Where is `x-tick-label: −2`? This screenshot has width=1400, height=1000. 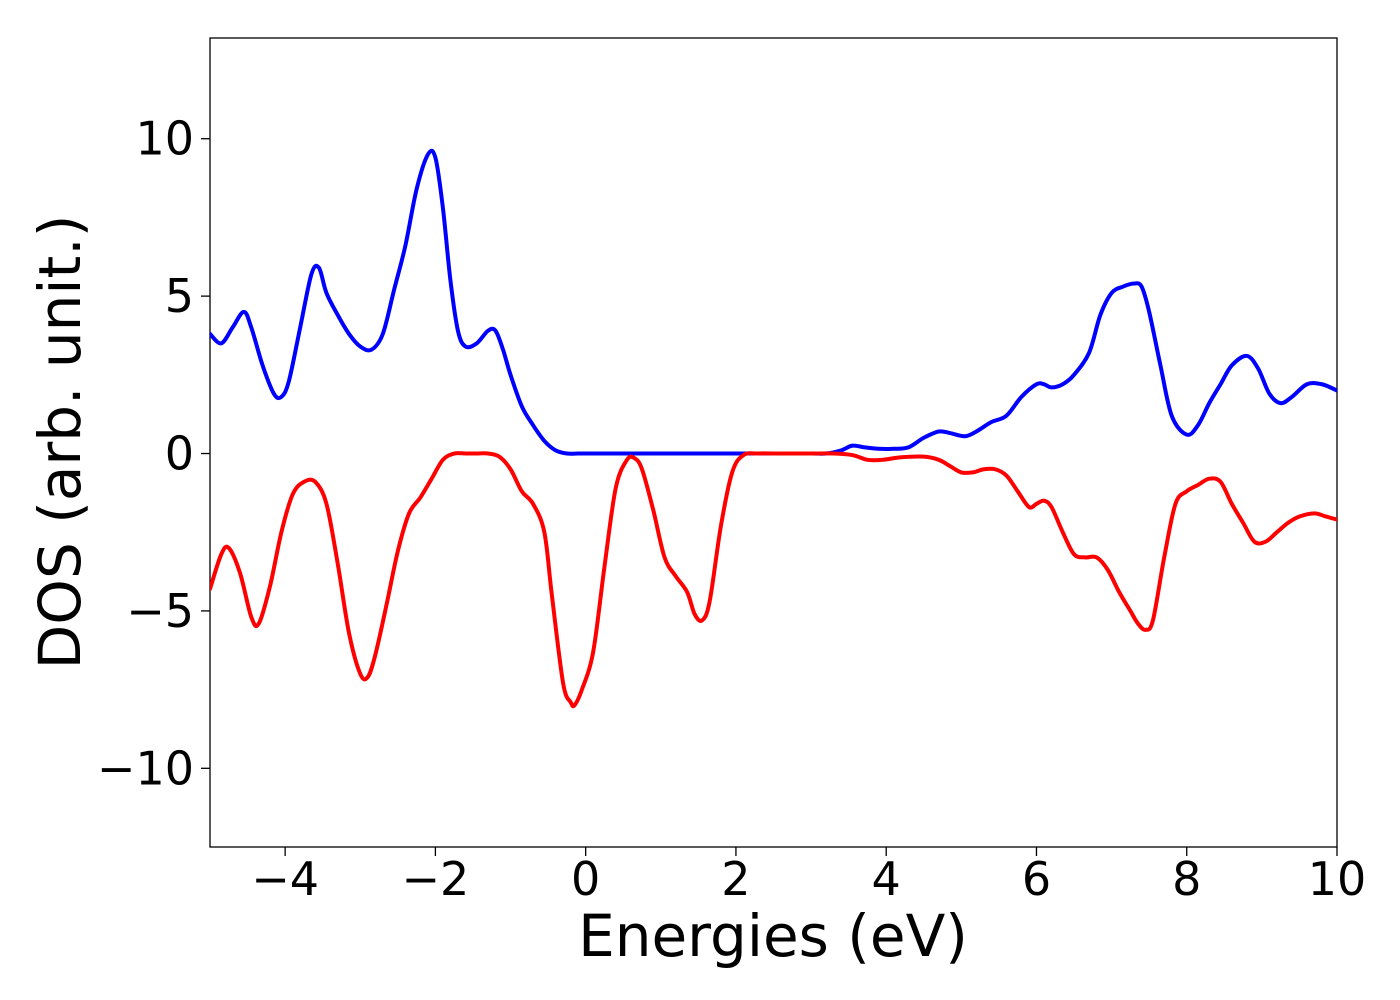 x-tick-label: −2 is located at coordinates (435, 879).